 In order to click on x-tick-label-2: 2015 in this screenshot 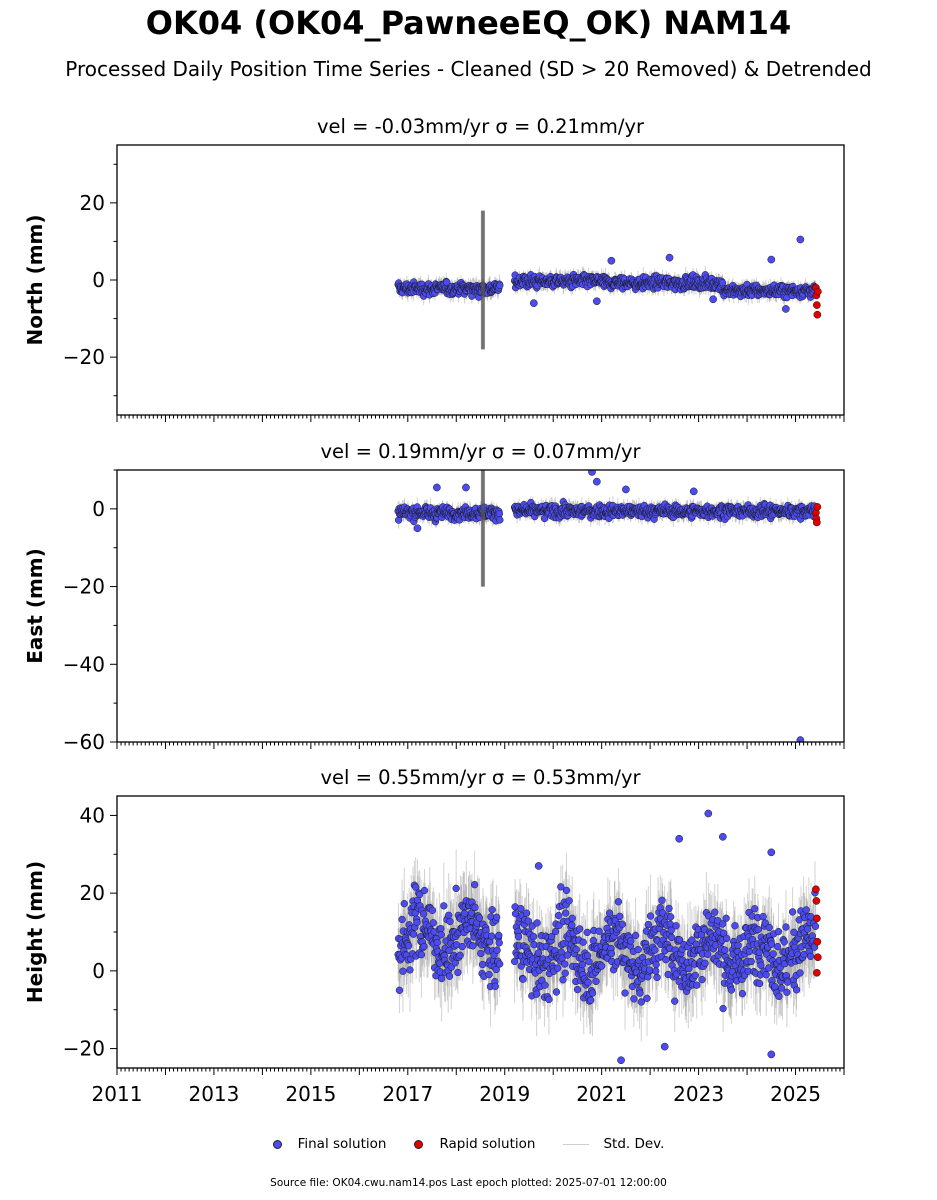, I will do `click(310, 1094)`.